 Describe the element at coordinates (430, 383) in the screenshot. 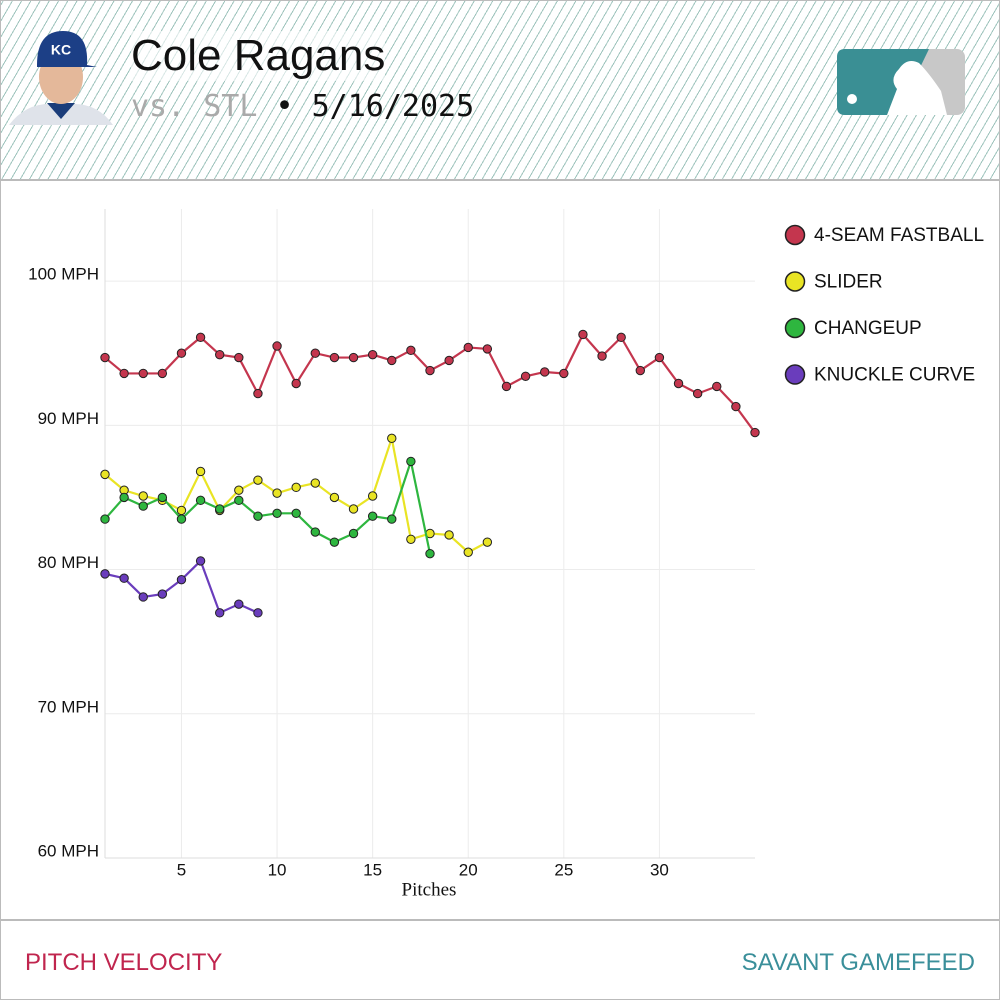

I see `series-line` at that location.